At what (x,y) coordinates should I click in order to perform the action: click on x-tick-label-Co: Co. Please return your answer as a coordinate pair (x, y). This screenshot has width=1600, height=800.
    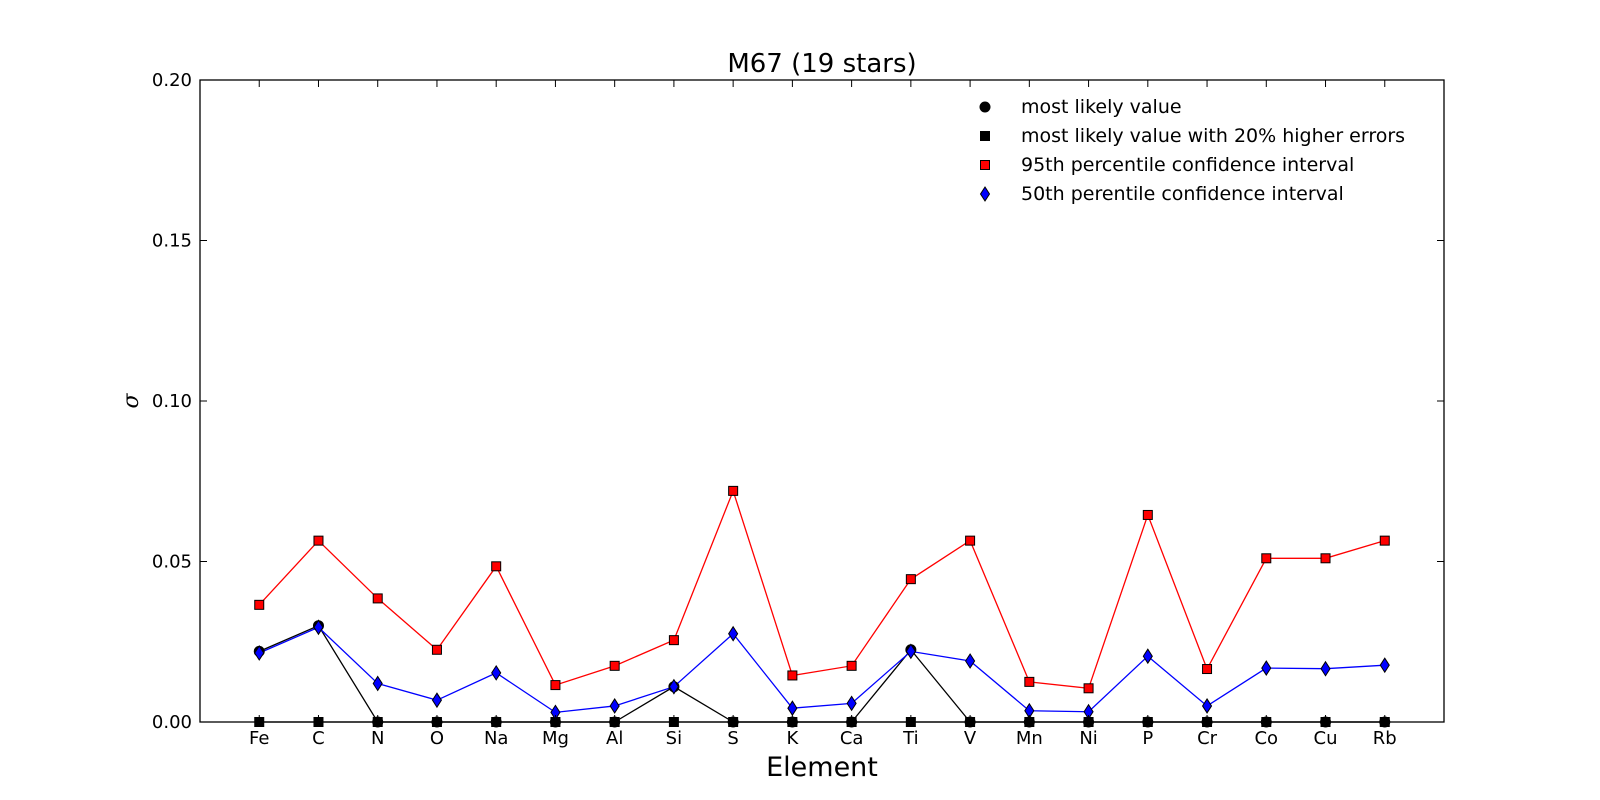
    Looking at the image, I should click on (1266, 738).